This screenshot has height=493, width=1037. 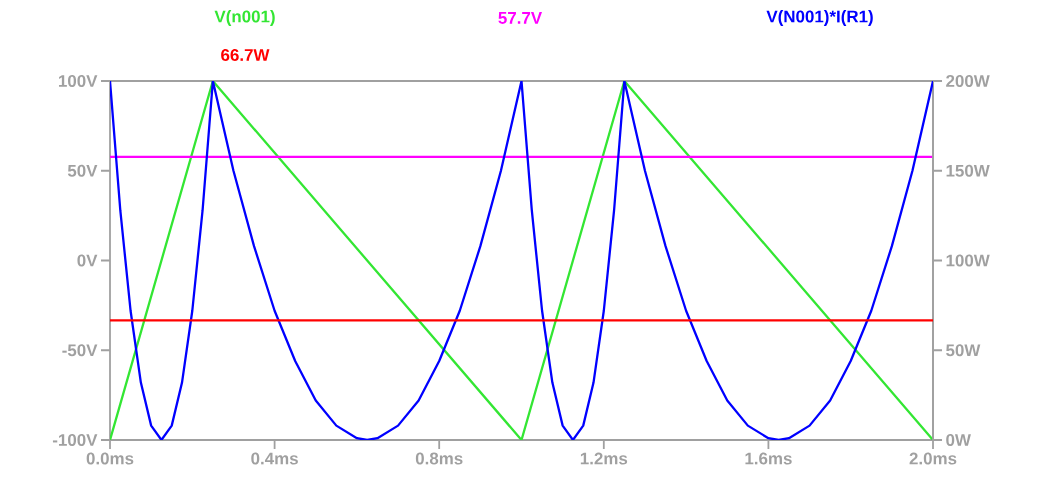 What do you see at coordinates (80, 350) in the screenshot?
I see `y-tick-label: -50V` at bounding box center [80, 350].